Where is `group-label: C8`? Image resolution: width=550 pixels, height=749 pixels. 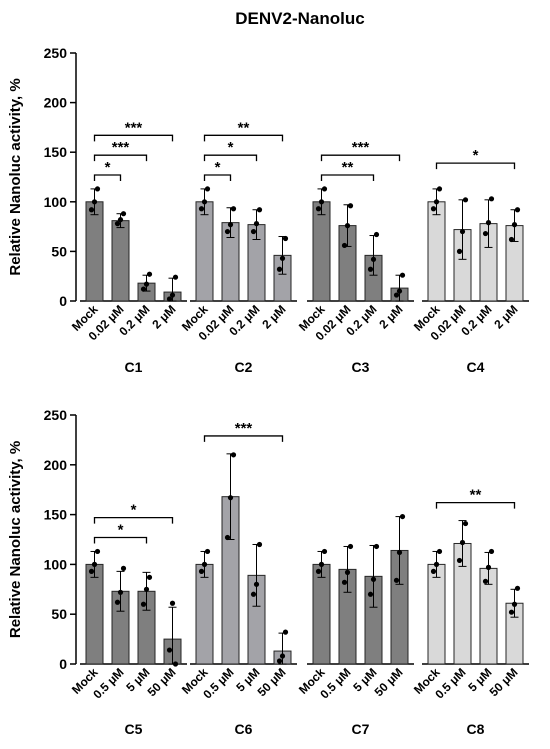
group-label: C8 is located at coordinates (476, 729).